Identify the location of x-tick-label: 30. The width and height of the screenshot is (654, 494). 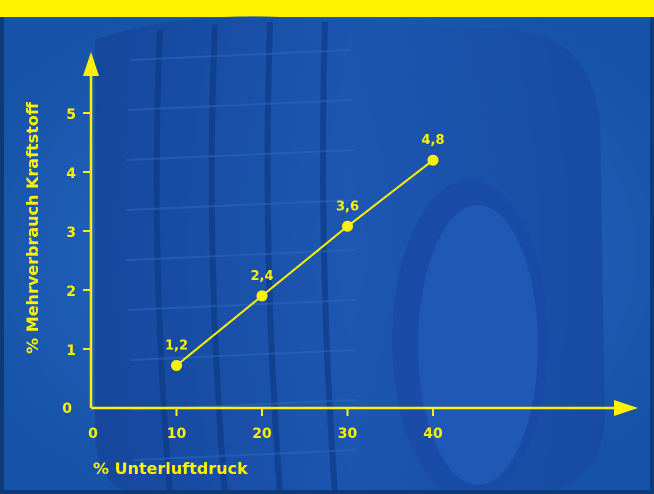
(348, 434).